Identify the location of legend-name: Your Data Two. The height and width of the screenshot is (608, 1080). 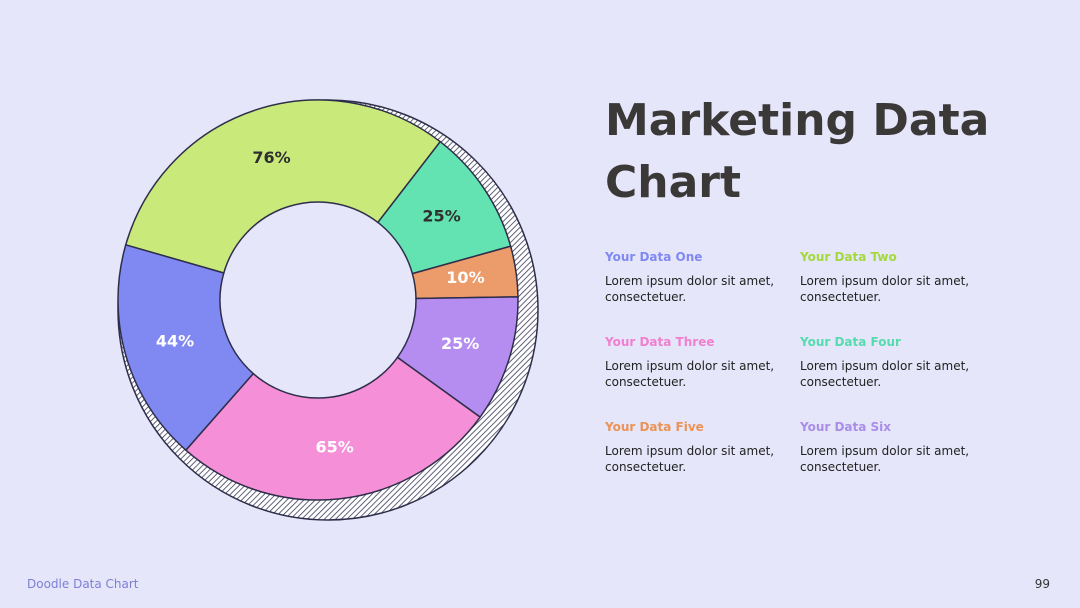
(848, 257).